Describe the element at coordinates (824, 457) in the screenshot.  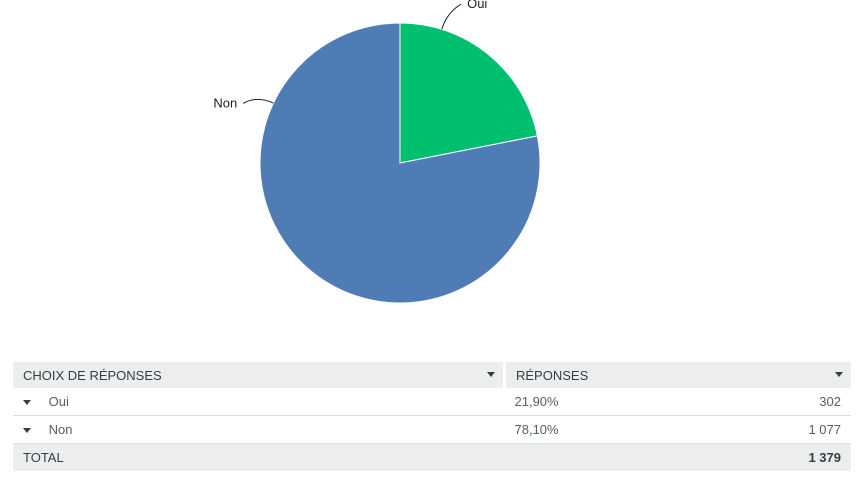
I see `total-count: 1 379` at that location.